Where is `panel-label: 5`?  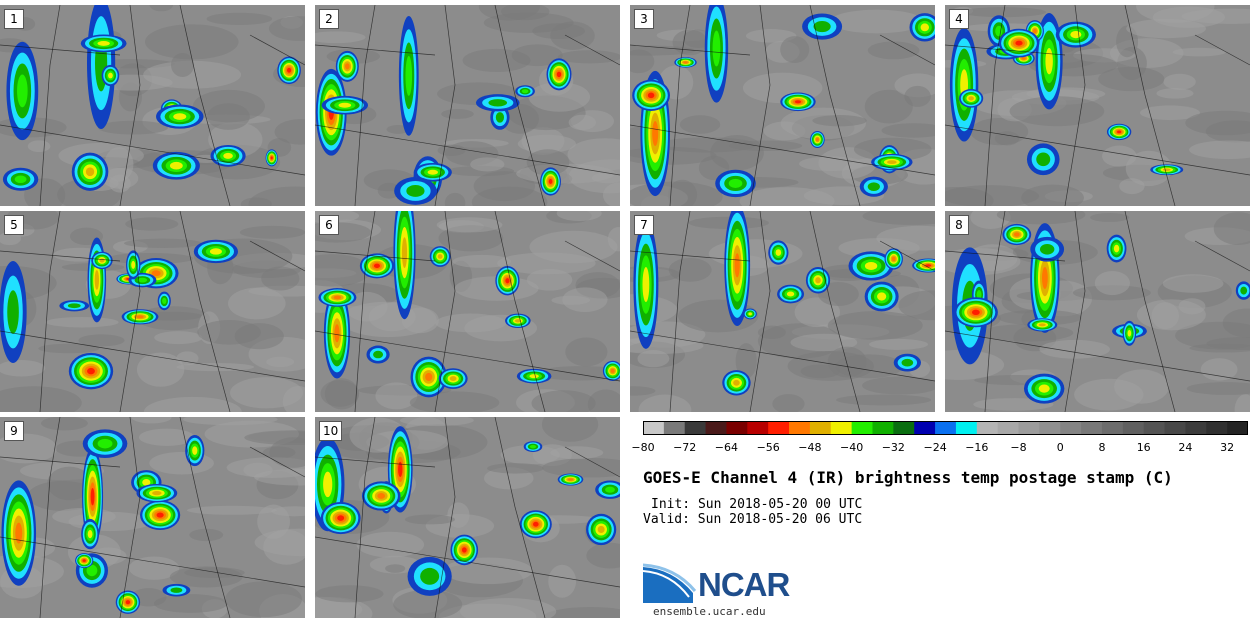
panel-label: 5 is located at coordinates (14, 225).